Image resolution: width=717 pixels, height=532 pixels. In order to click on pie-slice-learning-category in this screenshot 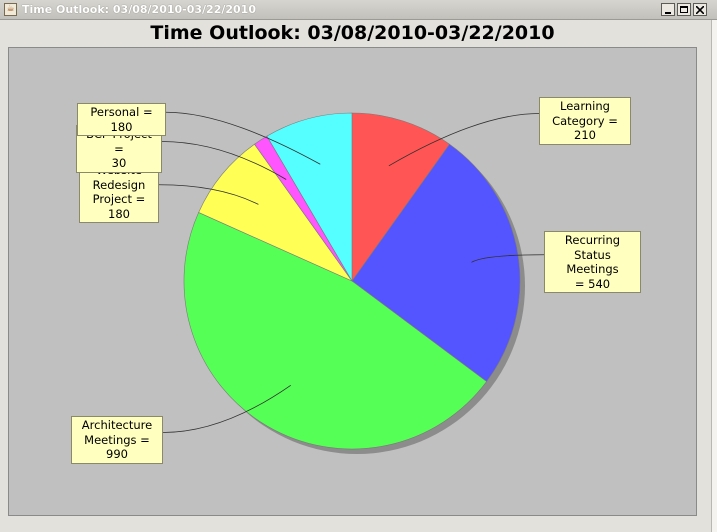, I will do `click(400, 197)`.